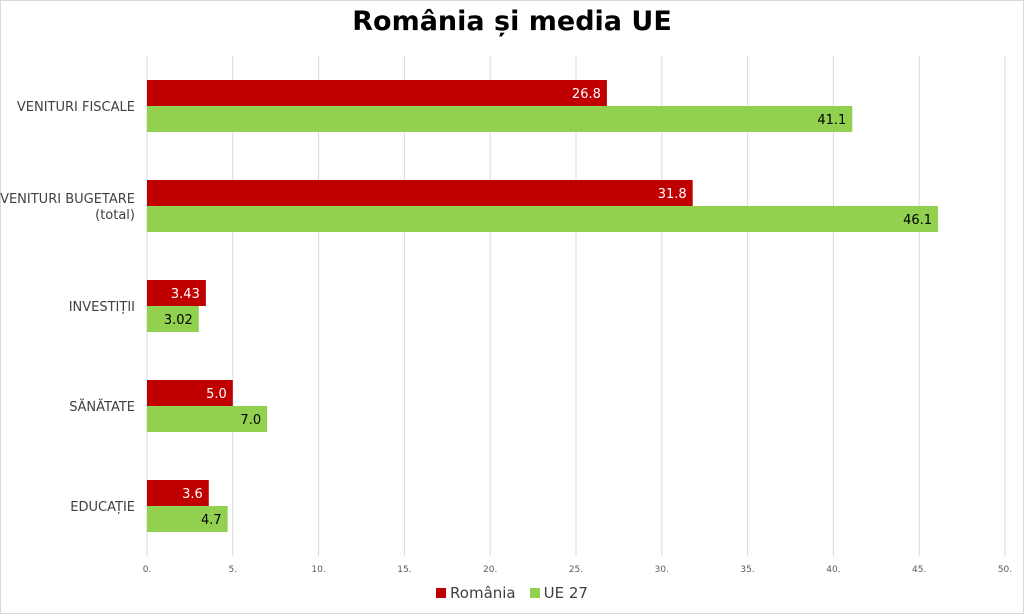  I want to click on x-tick-label: 0., so click(147, 570).